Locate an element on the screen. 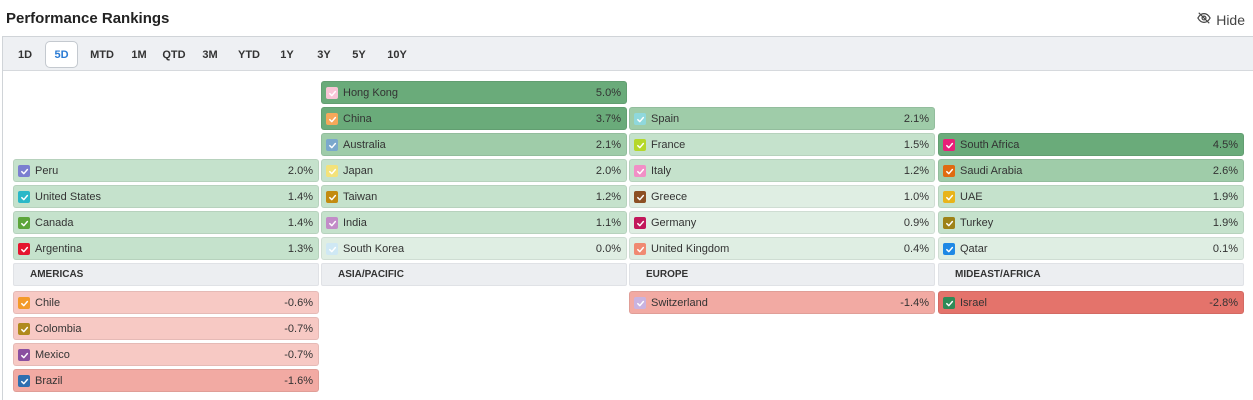 The width and height of the screenshot is (1253, 400). country-cell-australia: Australia 2.1% is located at coordinates (474, 144).